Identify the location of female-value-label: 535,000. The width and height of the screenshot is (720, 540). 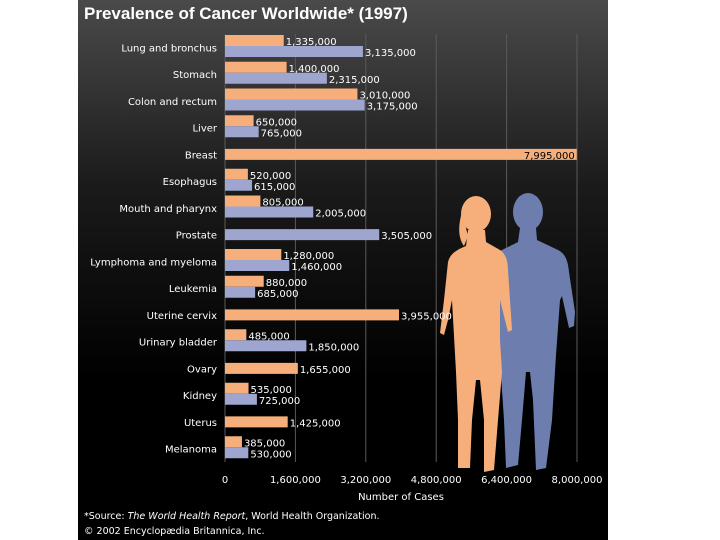
(271, 390).